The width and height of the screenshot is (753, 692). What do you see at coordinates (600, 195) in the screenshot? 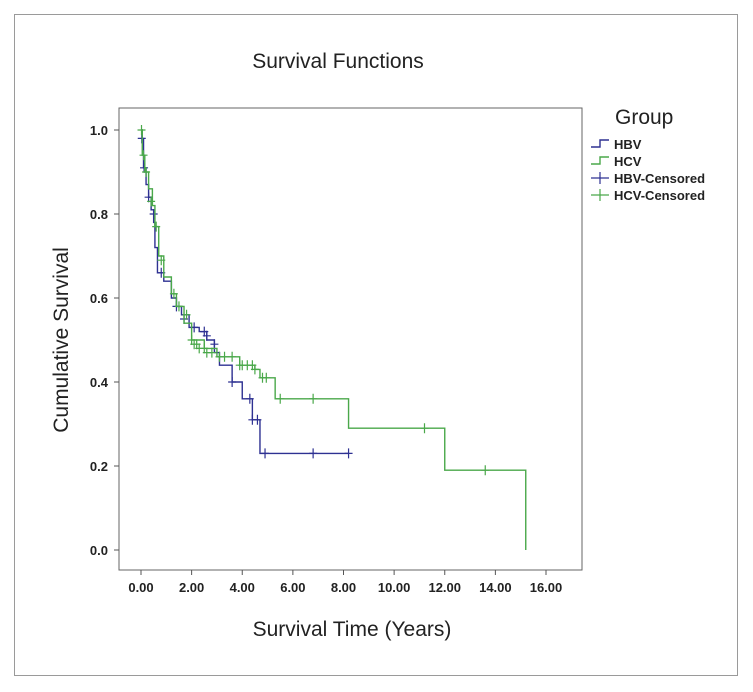
I see `legend-swatch-hcv-censored` at bounding box center [600, 195].